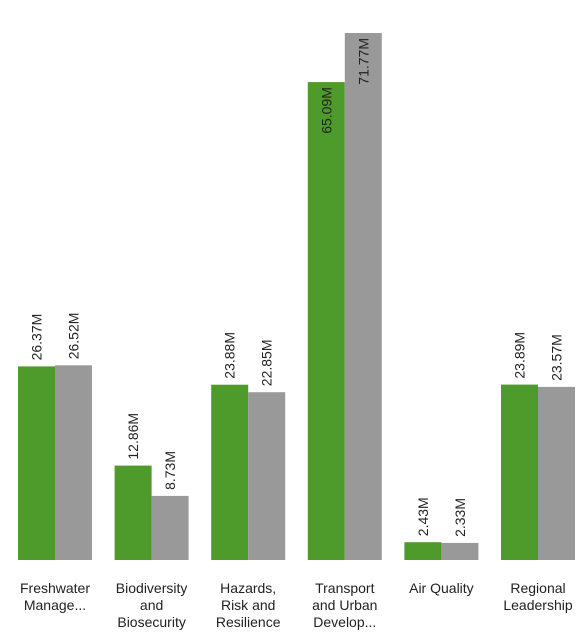 This screenshot has width=582, height=638. Describe the element at coordinates (133, 436) in the screenshot. I see `data-label-series1-2: 12.86M` at that location.